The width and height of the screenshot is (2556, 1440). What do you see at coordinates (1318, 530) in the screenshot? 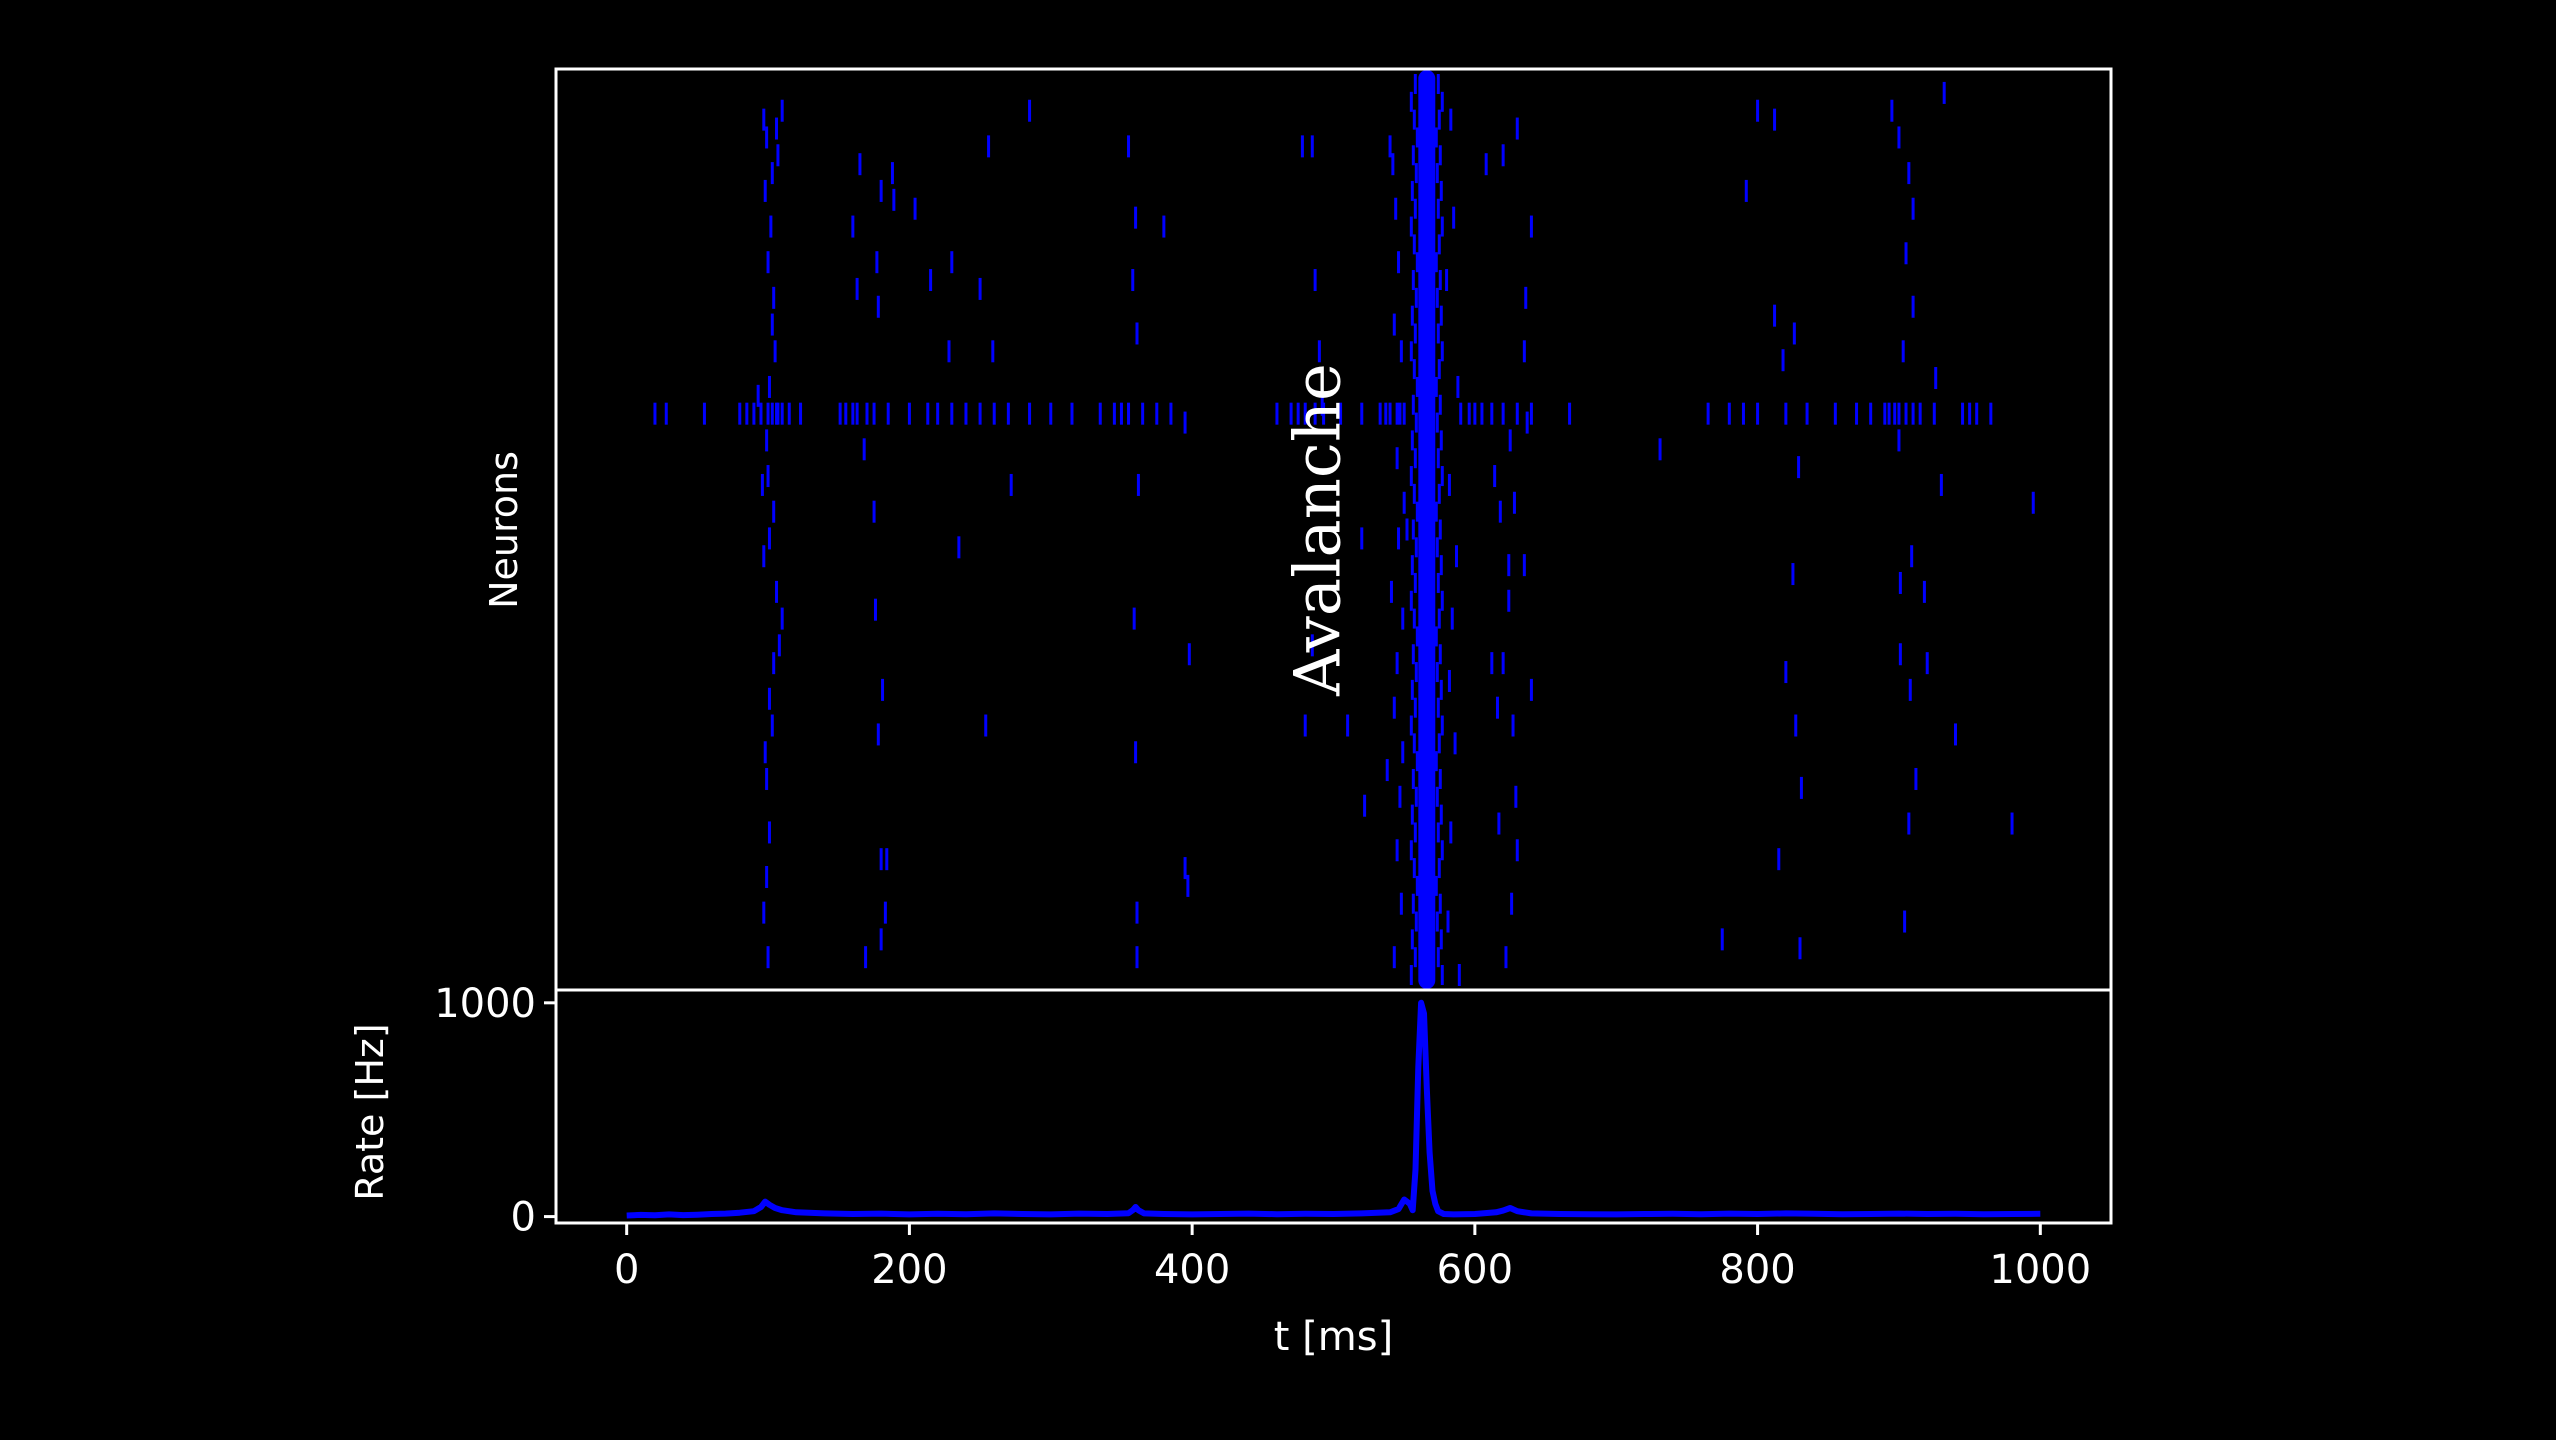
I see `avalanche-annotation: Avalanche` at bounding box center [1318, 530].